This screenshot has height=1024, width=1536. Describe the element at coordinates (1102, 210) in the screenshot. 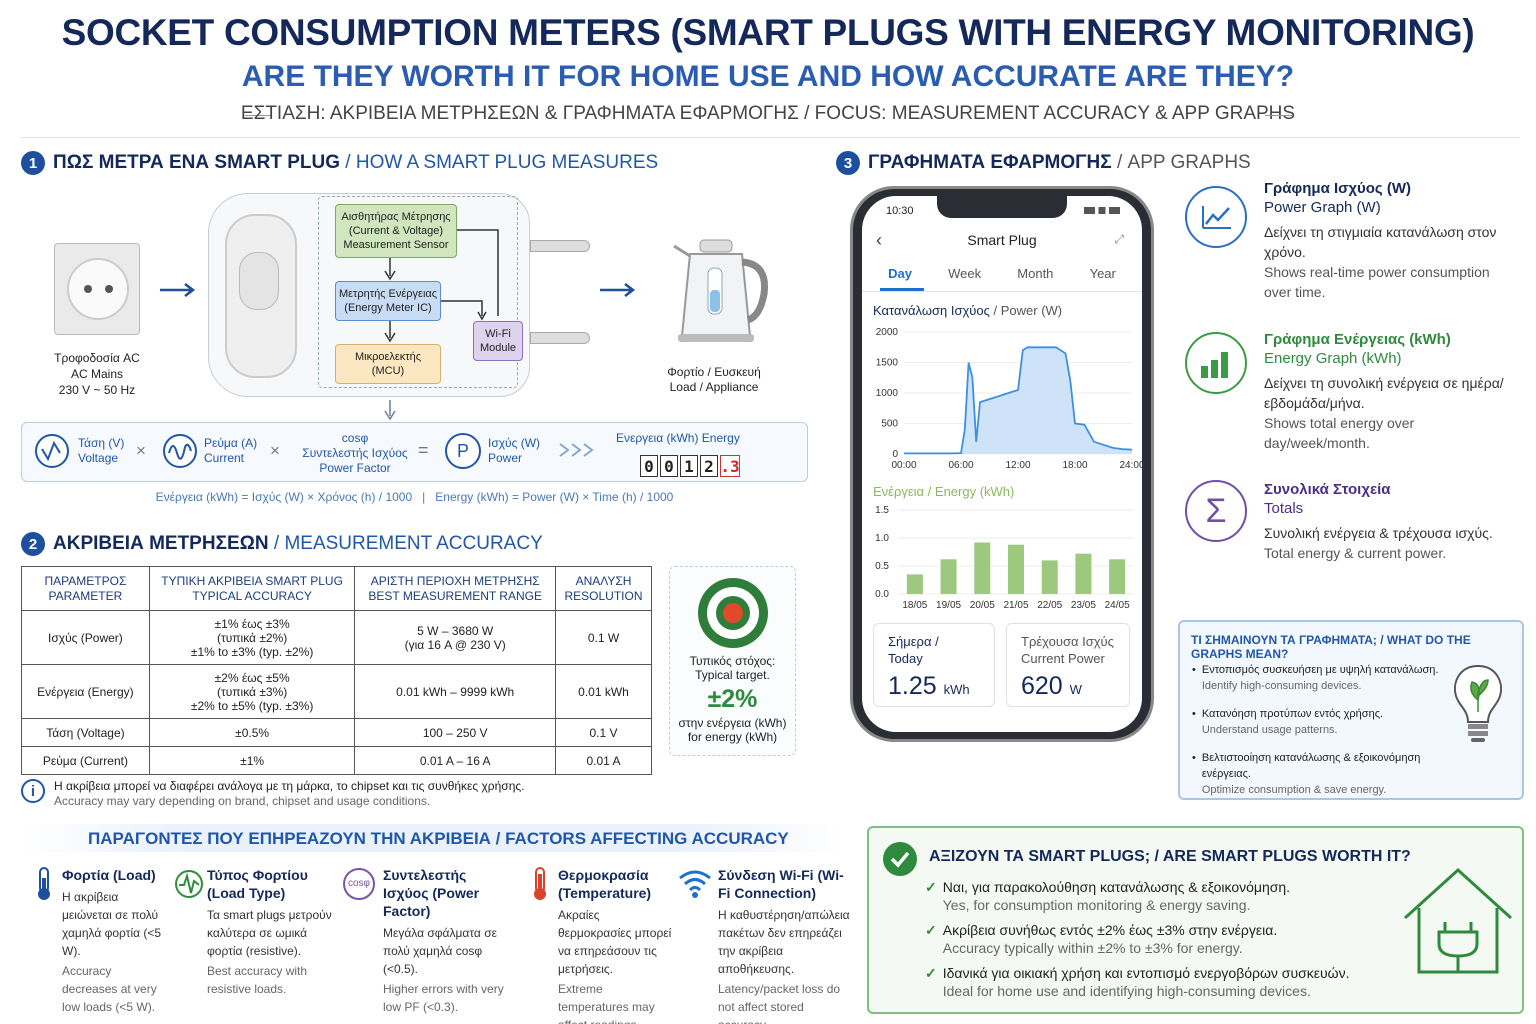

I see `status-icons` at that location.